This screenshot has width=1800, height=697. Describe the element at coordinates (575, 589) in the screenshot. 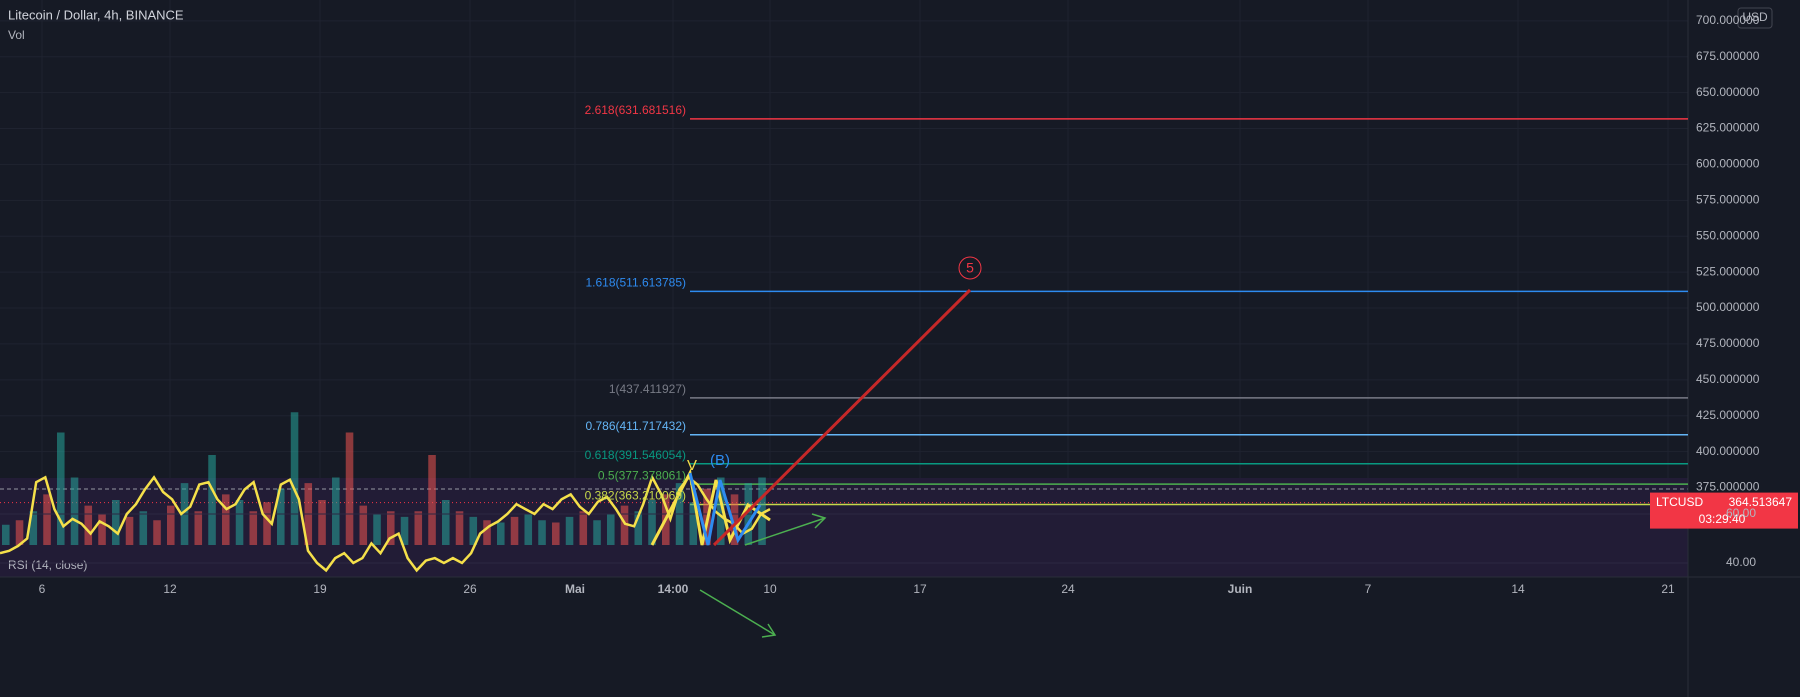

I see `x-tick-label: Mai` at that location.